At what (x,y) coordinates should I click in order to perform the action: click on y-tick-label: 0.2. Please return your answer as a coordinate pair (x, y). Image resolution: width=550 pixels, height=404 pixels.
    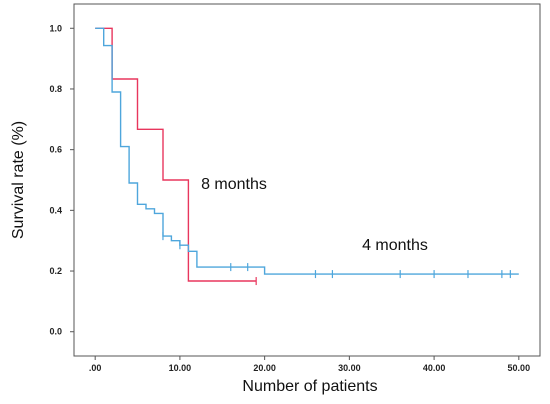
    Looking at the image, I should click on (55, 271).